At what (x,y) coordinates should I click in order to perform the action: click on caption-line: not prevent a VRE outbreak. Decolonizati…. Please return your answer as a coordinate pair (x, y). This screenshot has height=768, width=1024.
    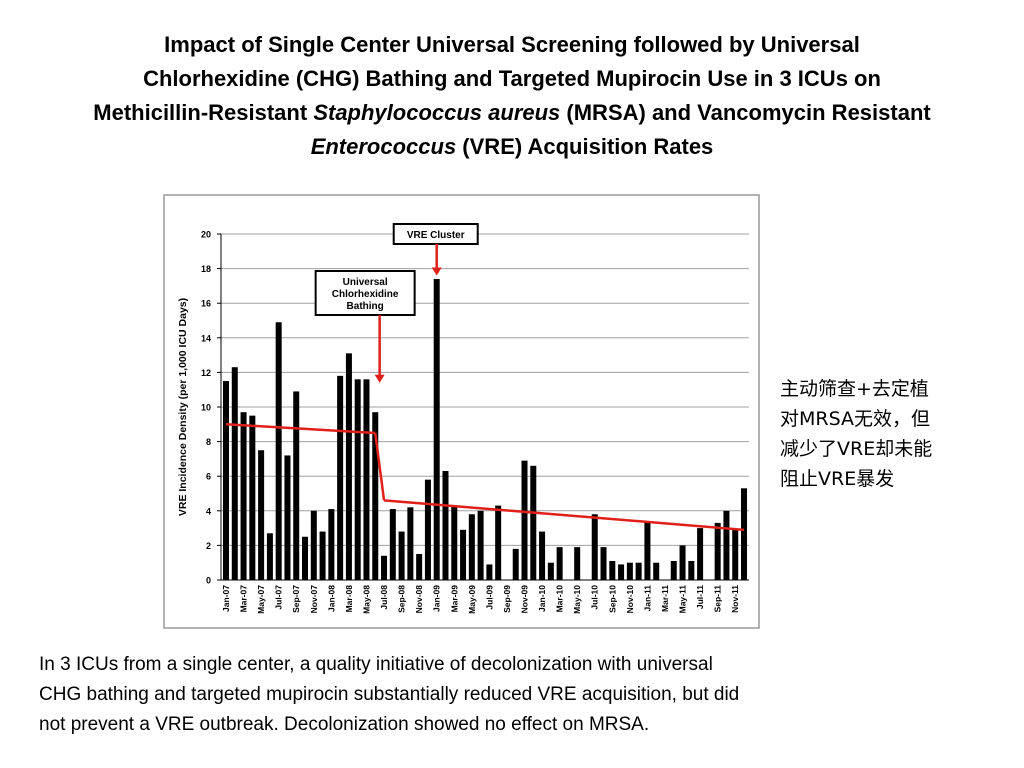
    Looking at the image, I should click on (344, 724).